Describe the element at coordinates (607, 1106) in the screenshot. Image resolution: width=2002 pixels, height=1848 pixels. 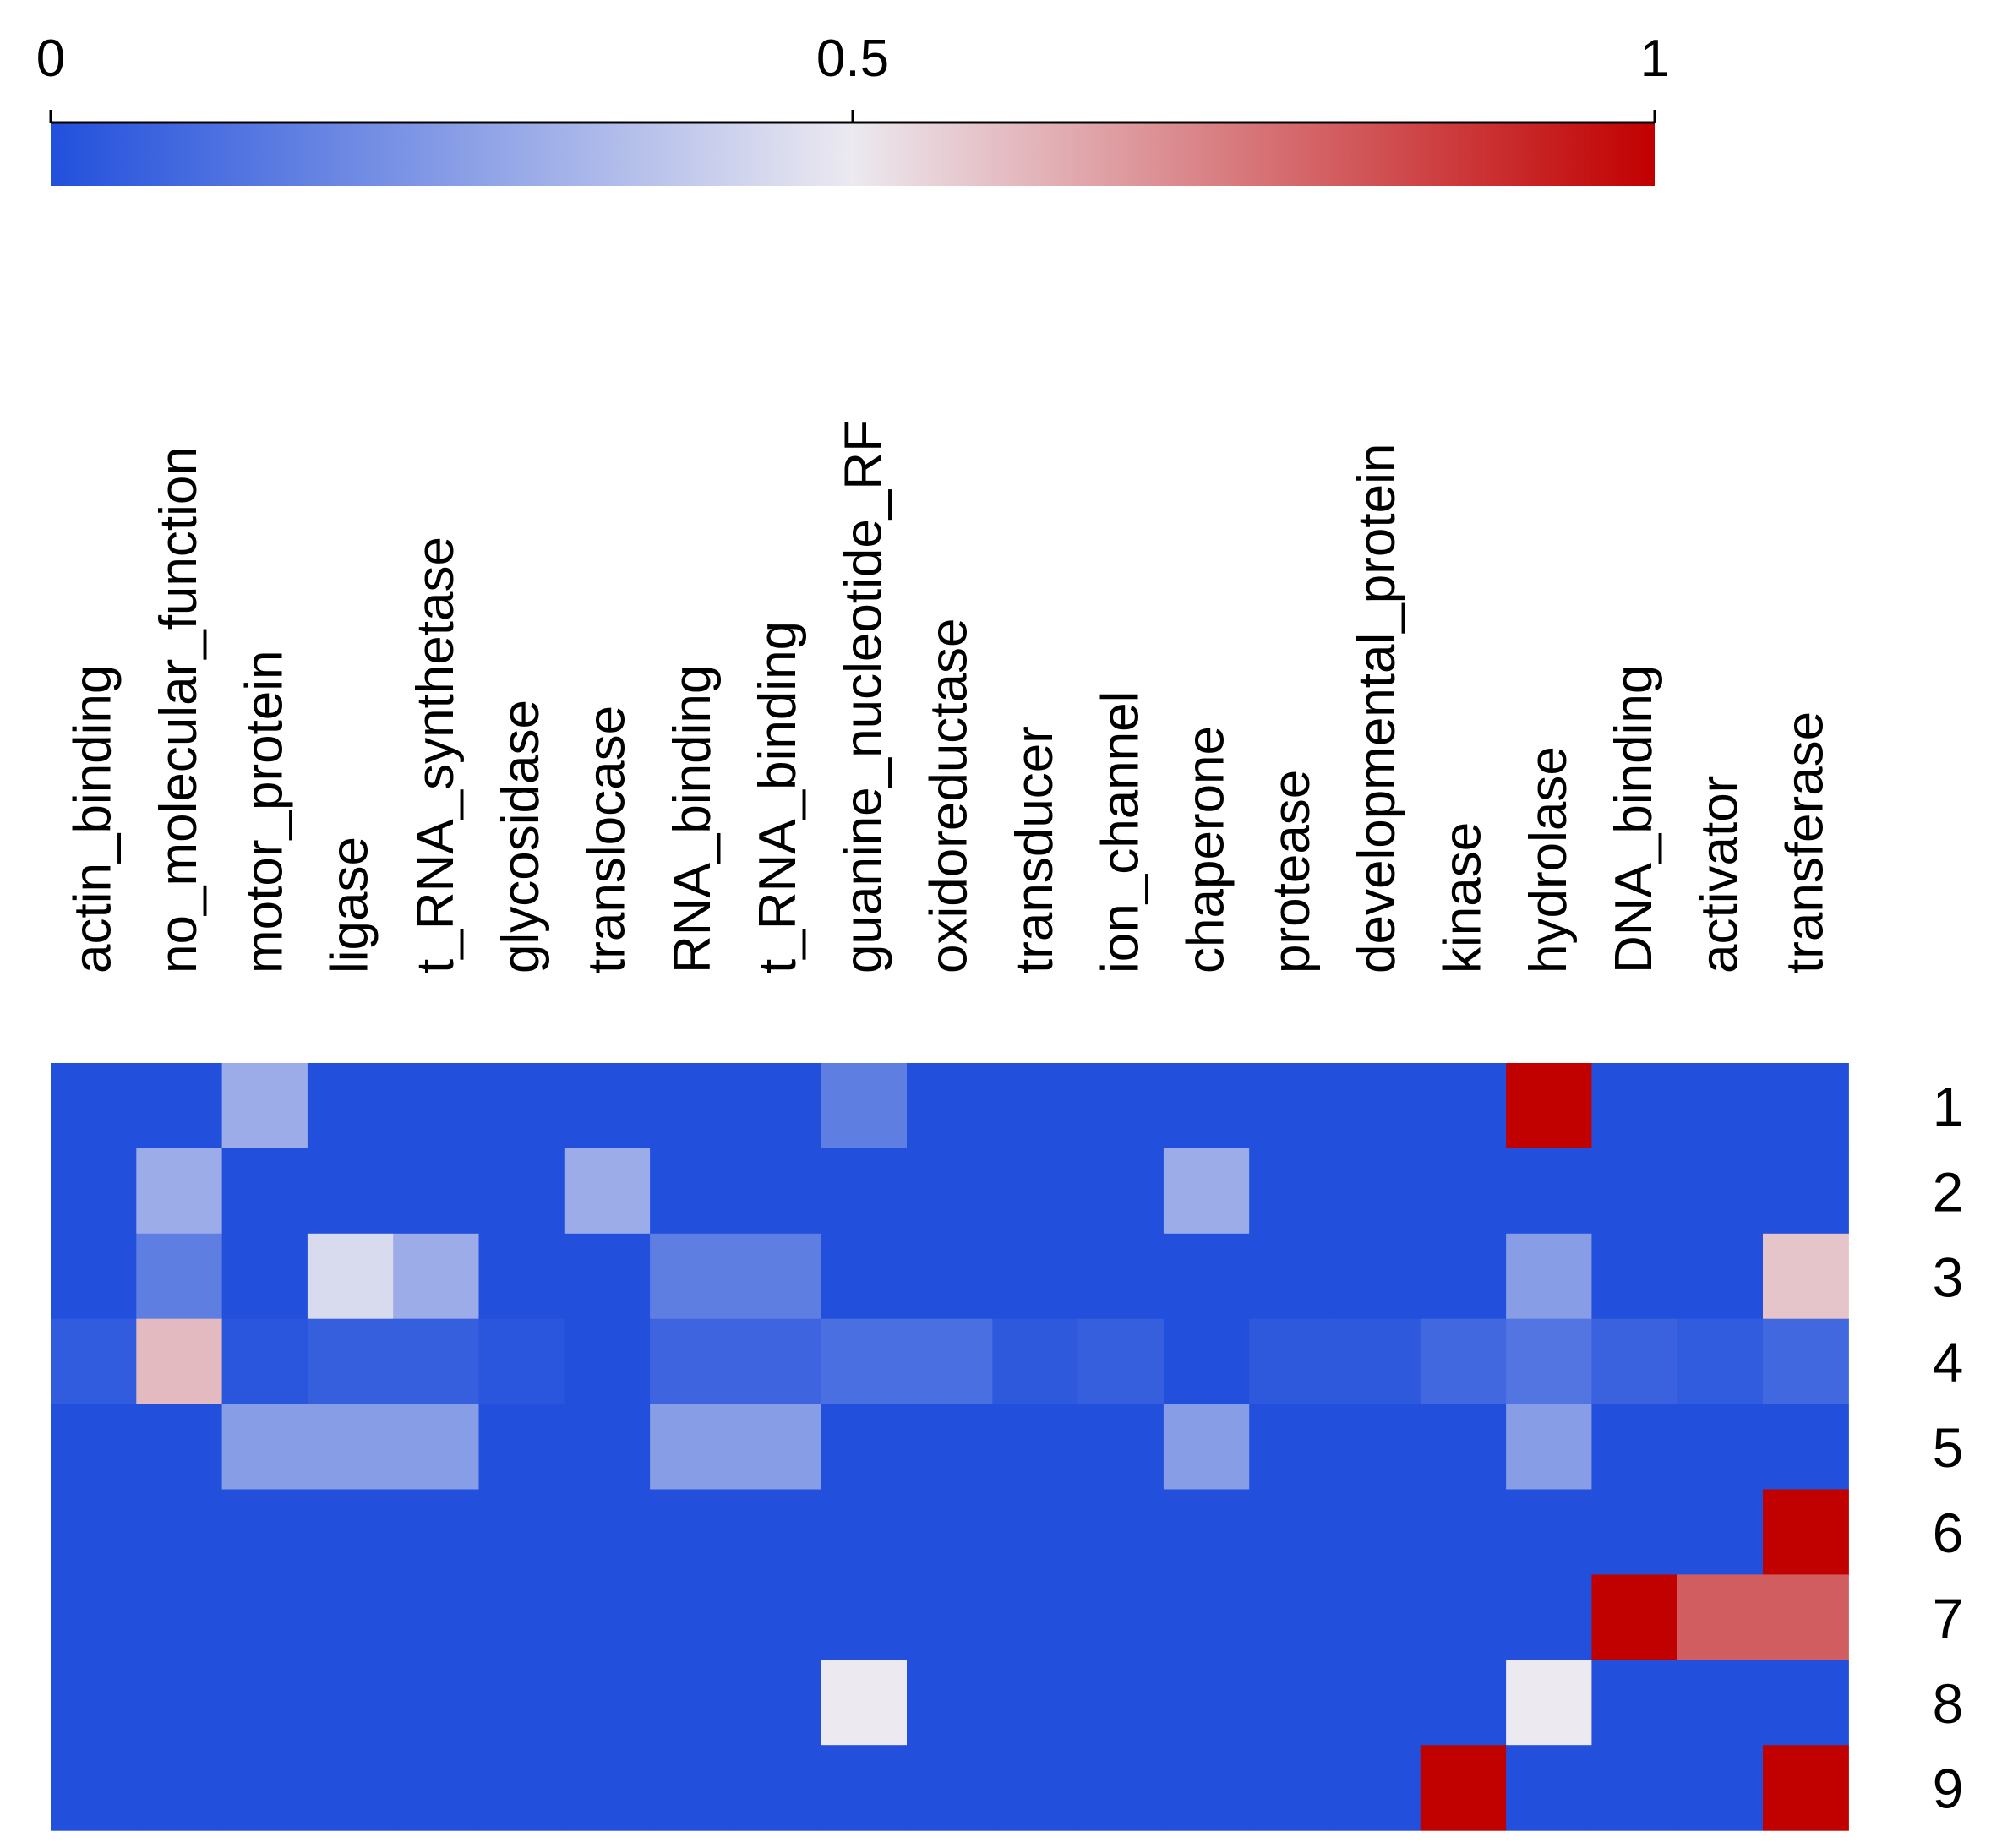
I see `heatmap-cell-r1-translocase` at that location.